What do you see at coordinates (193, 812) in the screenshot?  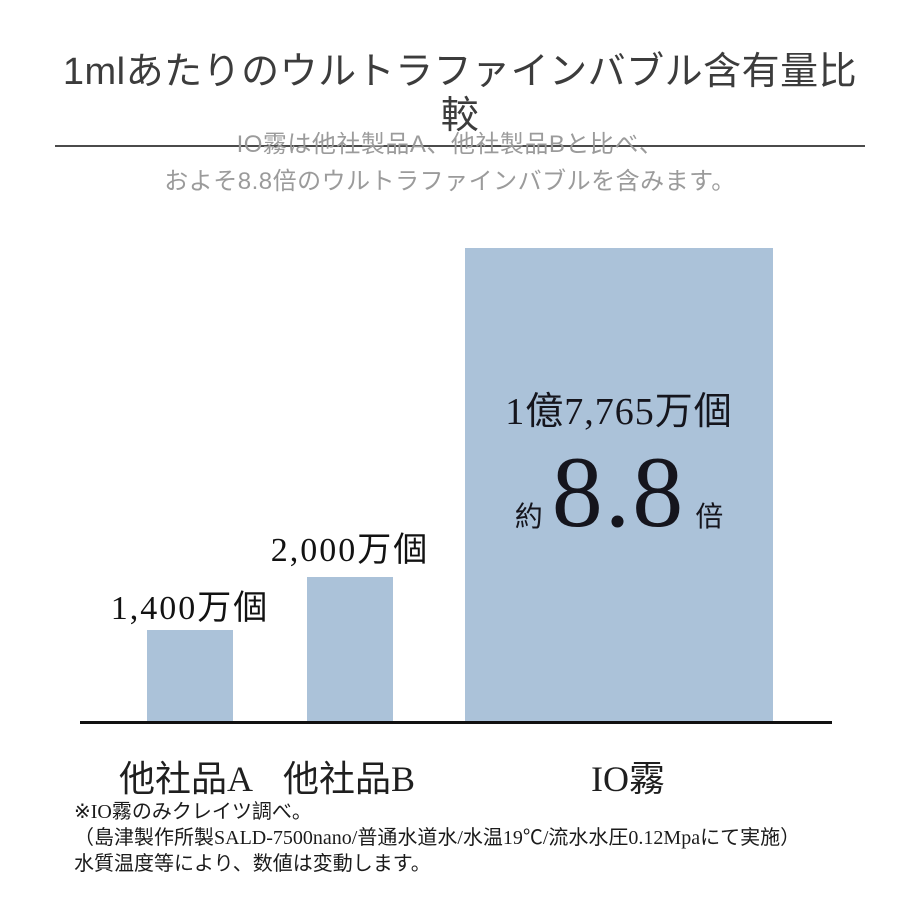 I see `footnote-line1: ※IO霧のみクレイツ調べ。` at bounding box center [193, 812].